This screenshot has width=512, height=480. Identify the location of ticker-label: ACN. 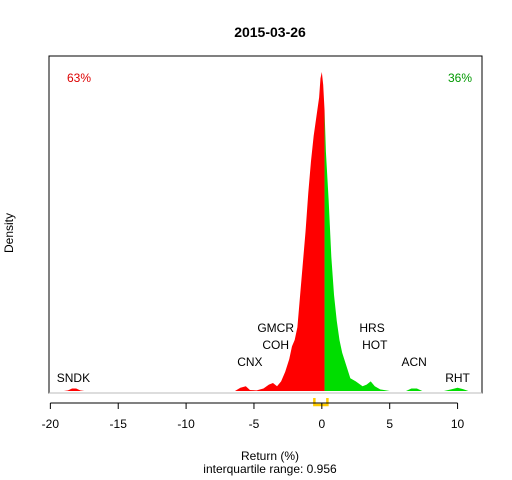
(413, 362).